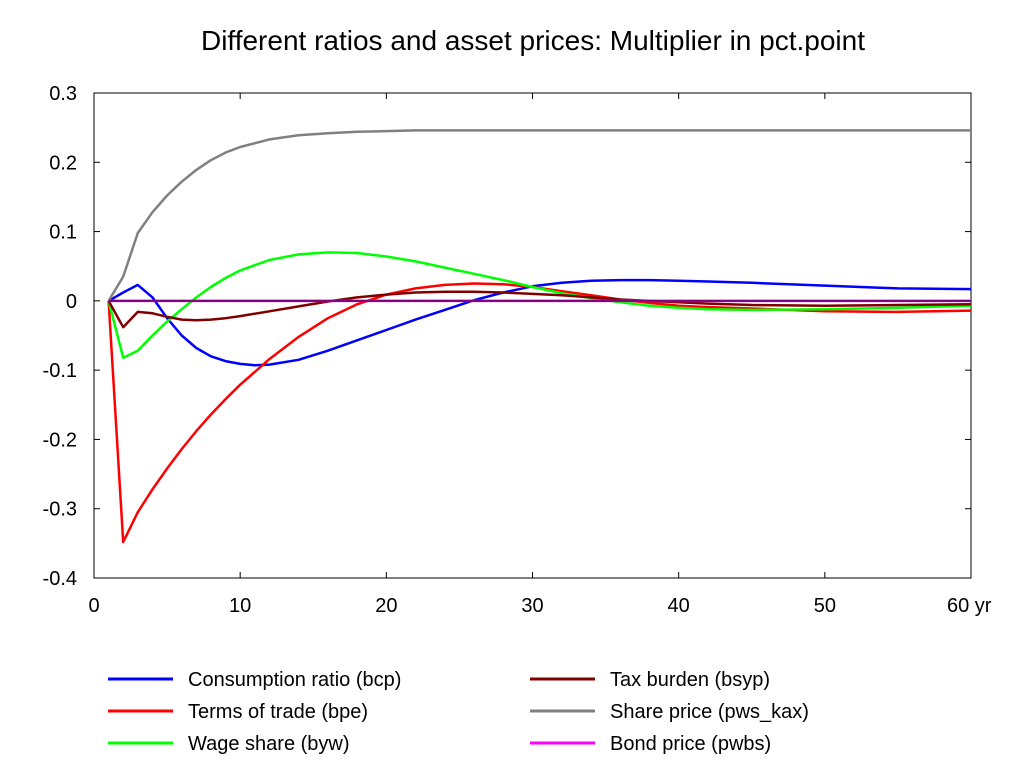 The width and height of the screenshot is (1024, 778). I want to click on legend-label: Bond price (pwbs), so click(690, 744).